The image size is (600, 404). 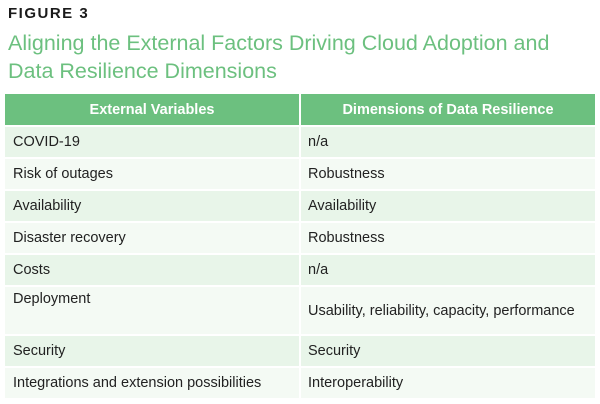 I want to click on column-header-external-variables: External Variables, so click(x=153, y=109).